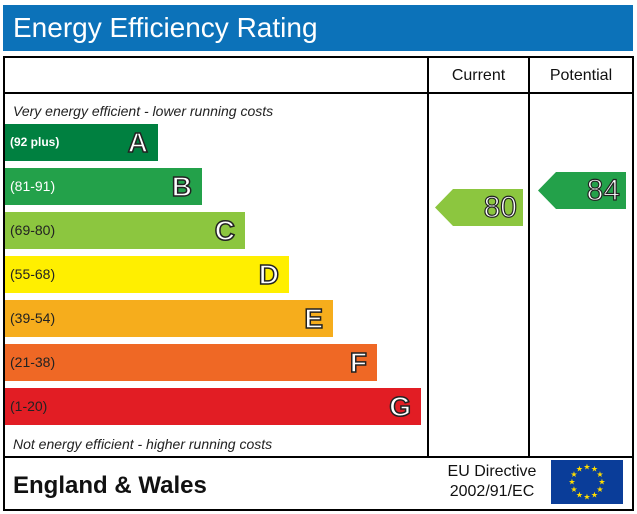 The width and height of the screenshot is (637, 514). What do you see at coordinates (492, 471) in the screenshot?
I see `eu-directive-line1: EU Directive` at bounding box center [492, 471].